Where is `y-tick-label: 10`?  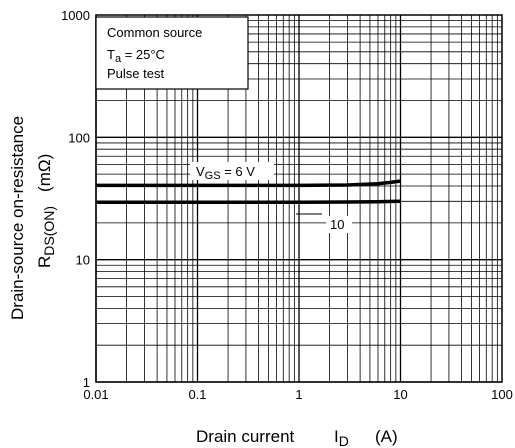 y-tick-label: 10 is located at coordinates (83, 260).